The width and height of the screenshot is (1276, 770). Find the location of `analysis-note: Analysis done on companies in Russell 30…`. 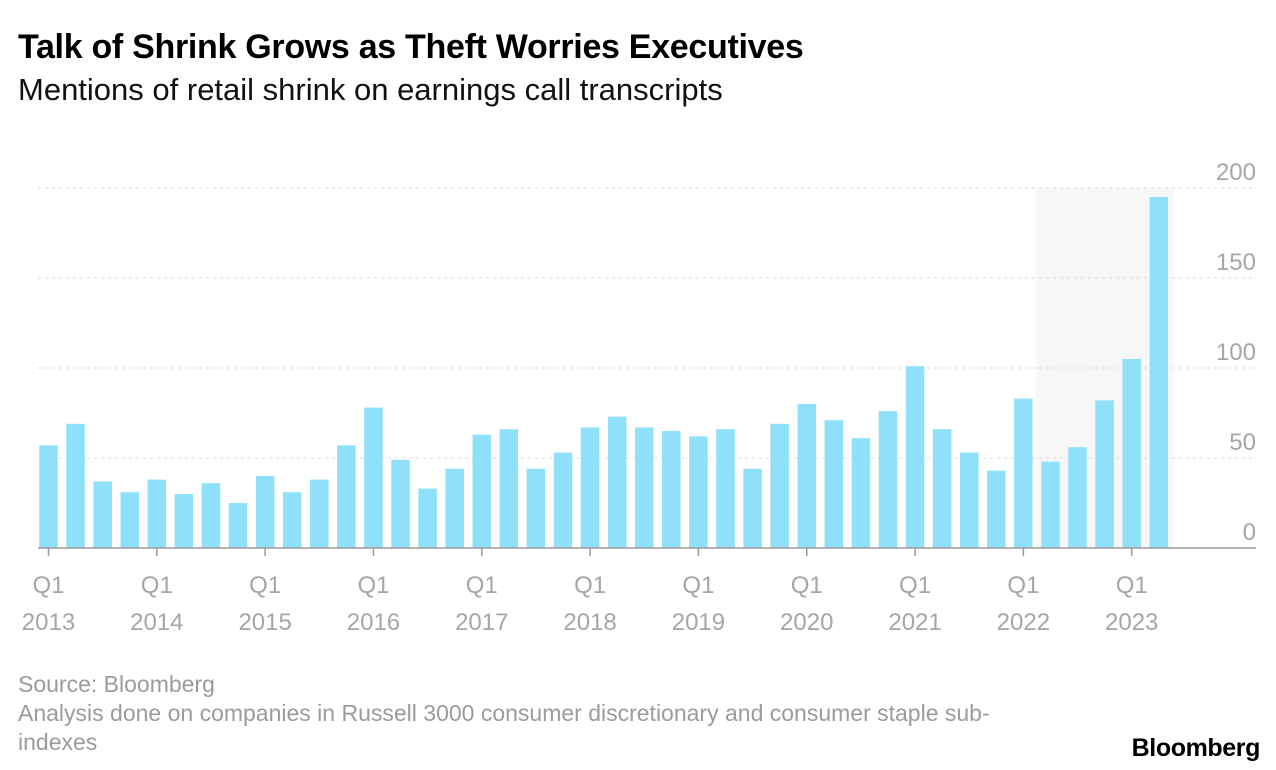

analysis-note: Analysis done on companies in Russell 30… is located at coordinates (504, 727).